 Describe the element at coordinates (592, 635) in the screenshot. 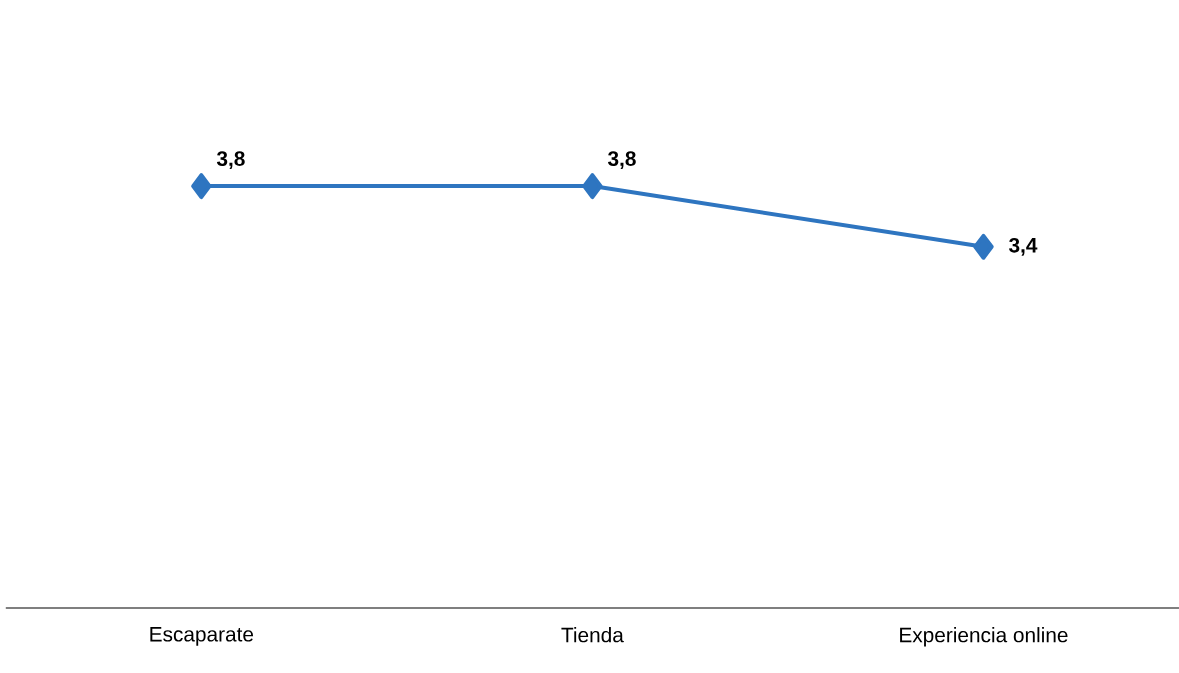

I see `x-tick-label: Tienda` at that location.